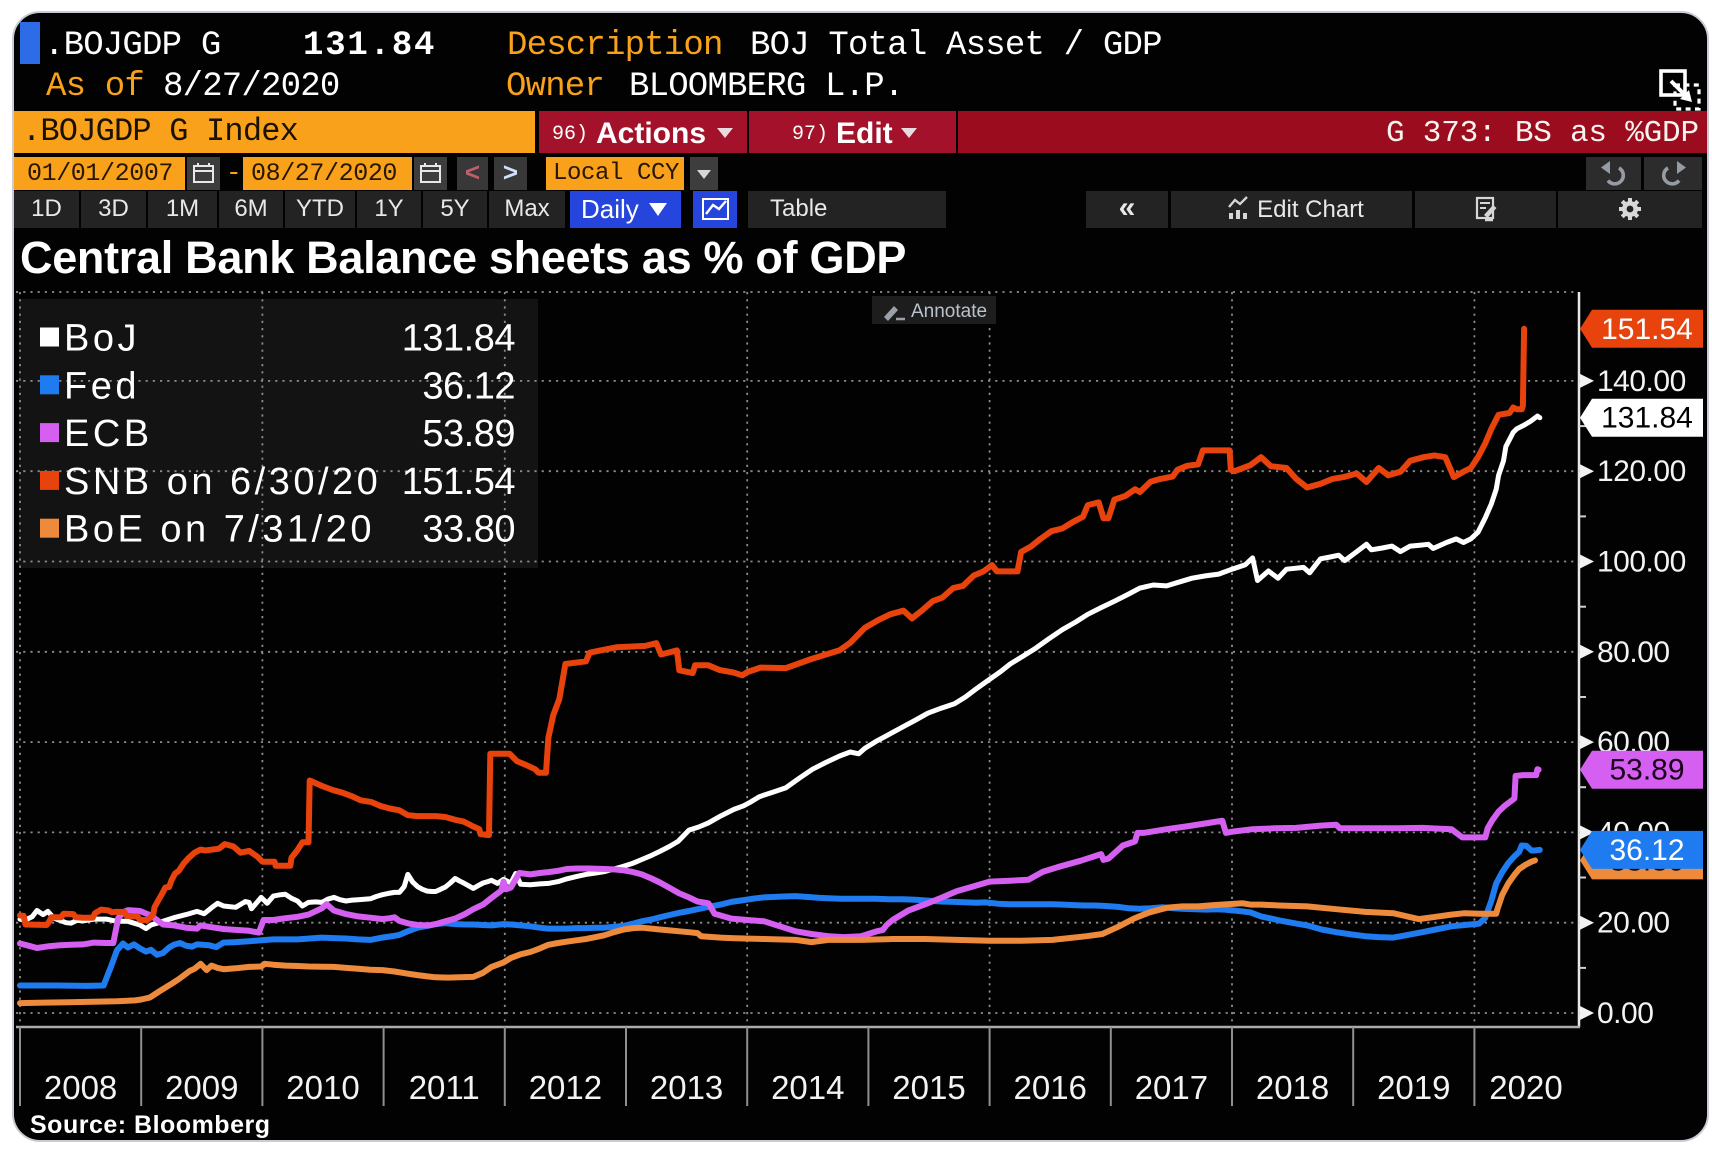 The height and width of the screenshot is (1152, 1712). I want to click on svg-text: 2017, so click(1171, 1087).